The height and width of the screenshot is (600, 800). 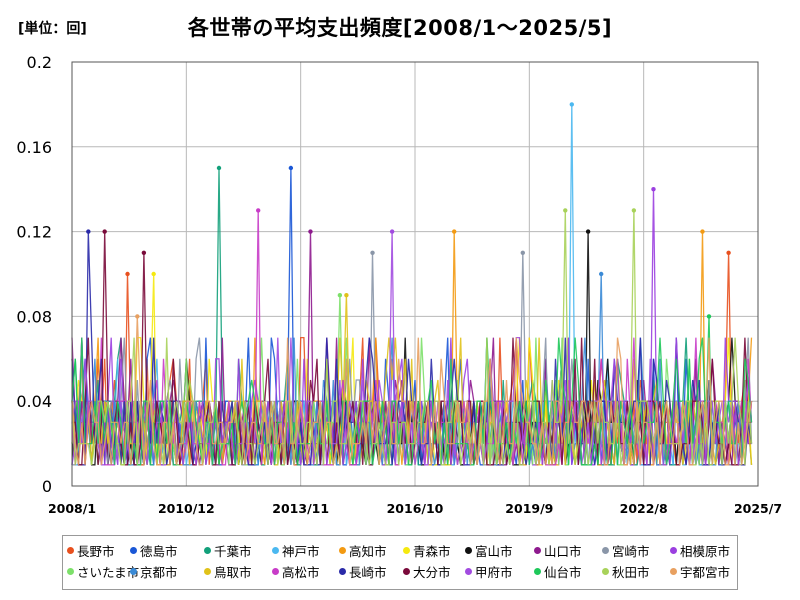 I want to click on legend-label: 宮崎市, so click(x=631, y=551).